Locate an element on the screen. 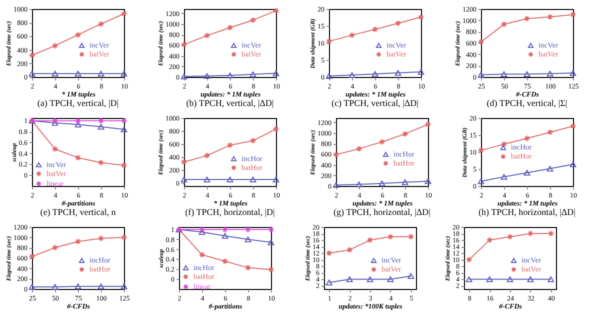 The height and width of the screenshot is (320, 600). text: (h) TPCH, horizontal, |ΔD| is located at coordinates (527, 212).